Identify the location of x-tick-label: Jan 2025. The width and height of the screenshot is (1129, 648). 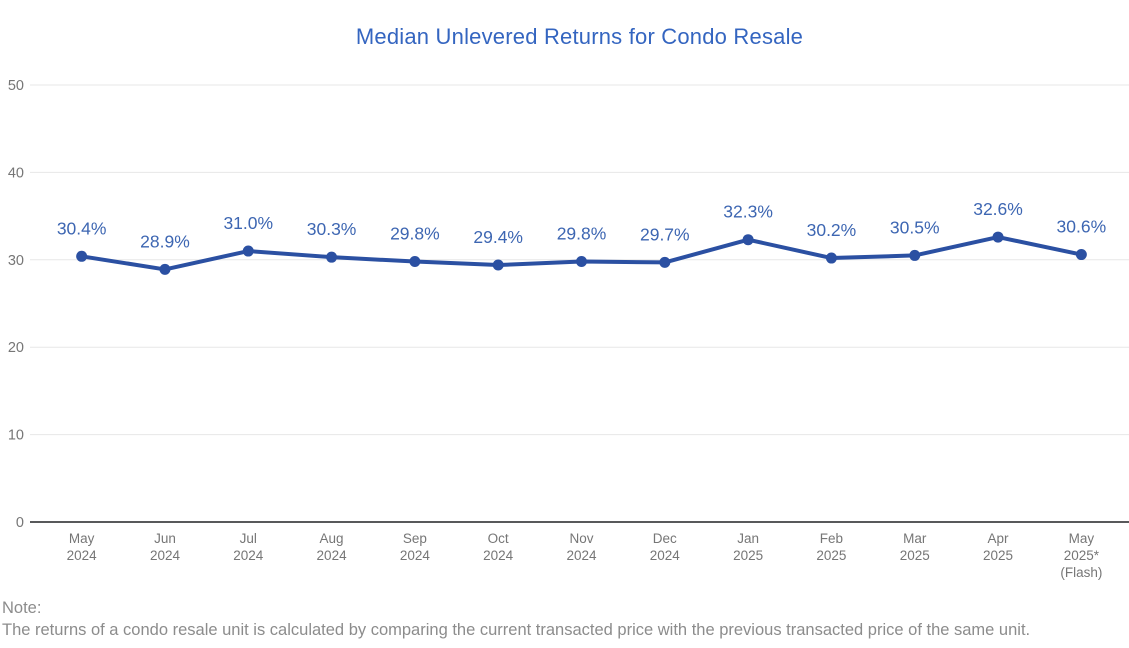
(748, 547).